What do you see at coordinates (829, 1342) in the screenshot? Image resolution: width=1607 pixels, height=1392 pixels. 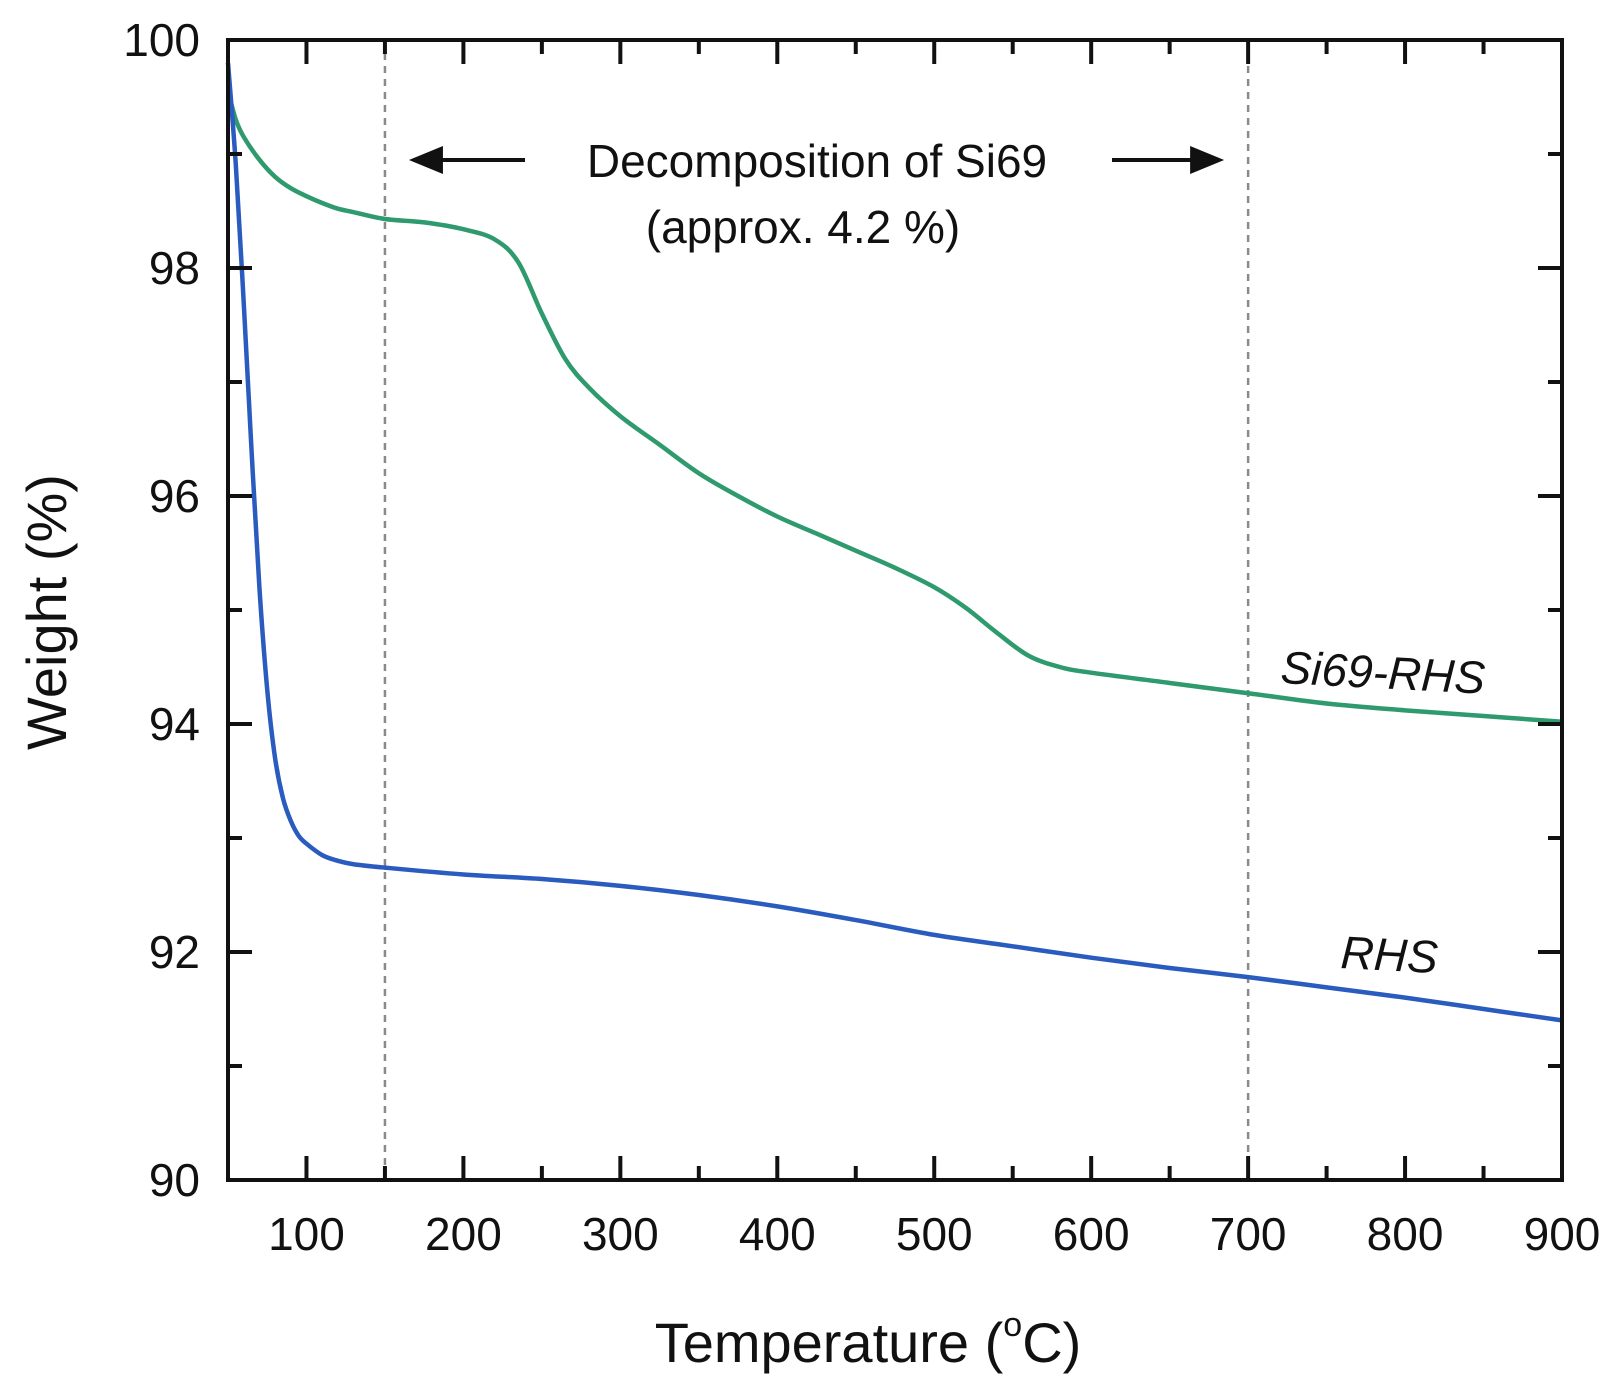 I see `x-axis-title-main: Temperature (` at bounding box center [829, 1342].